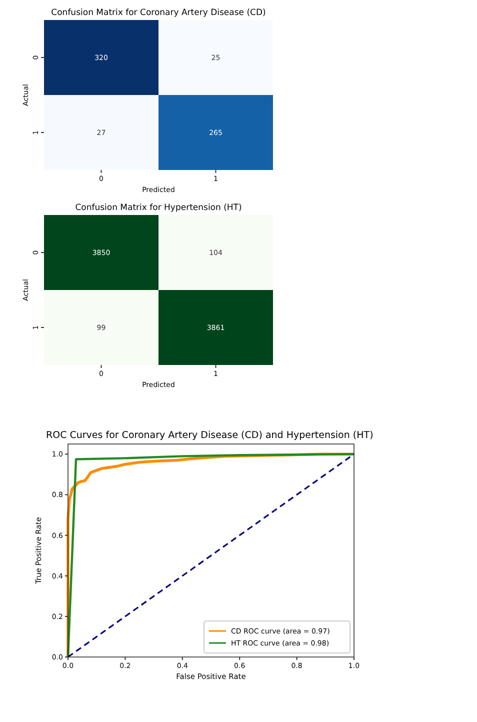  I want to click on chart-title: Confusion Matrix for Hypertension (HT), so click(158, 208).